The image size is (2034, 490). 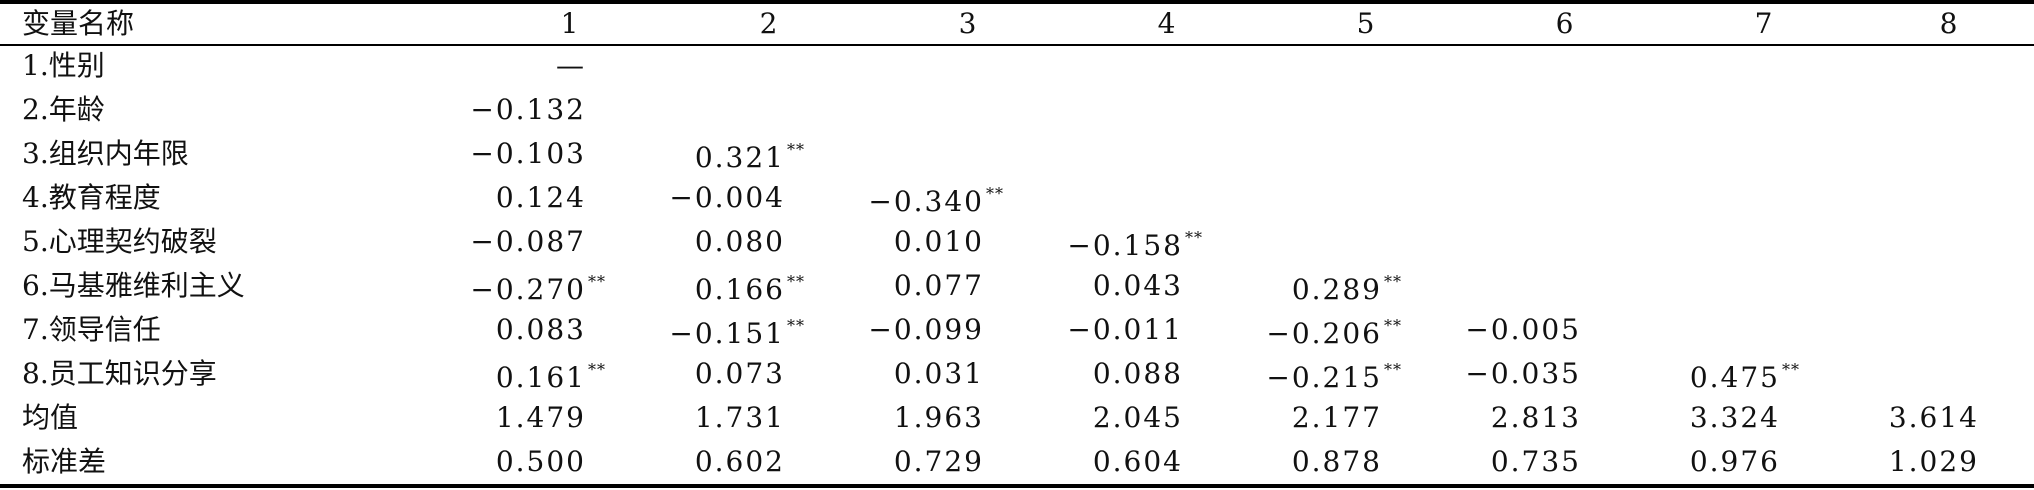 I want to click on table-cell: −0.099, so click(x=967, y=330).